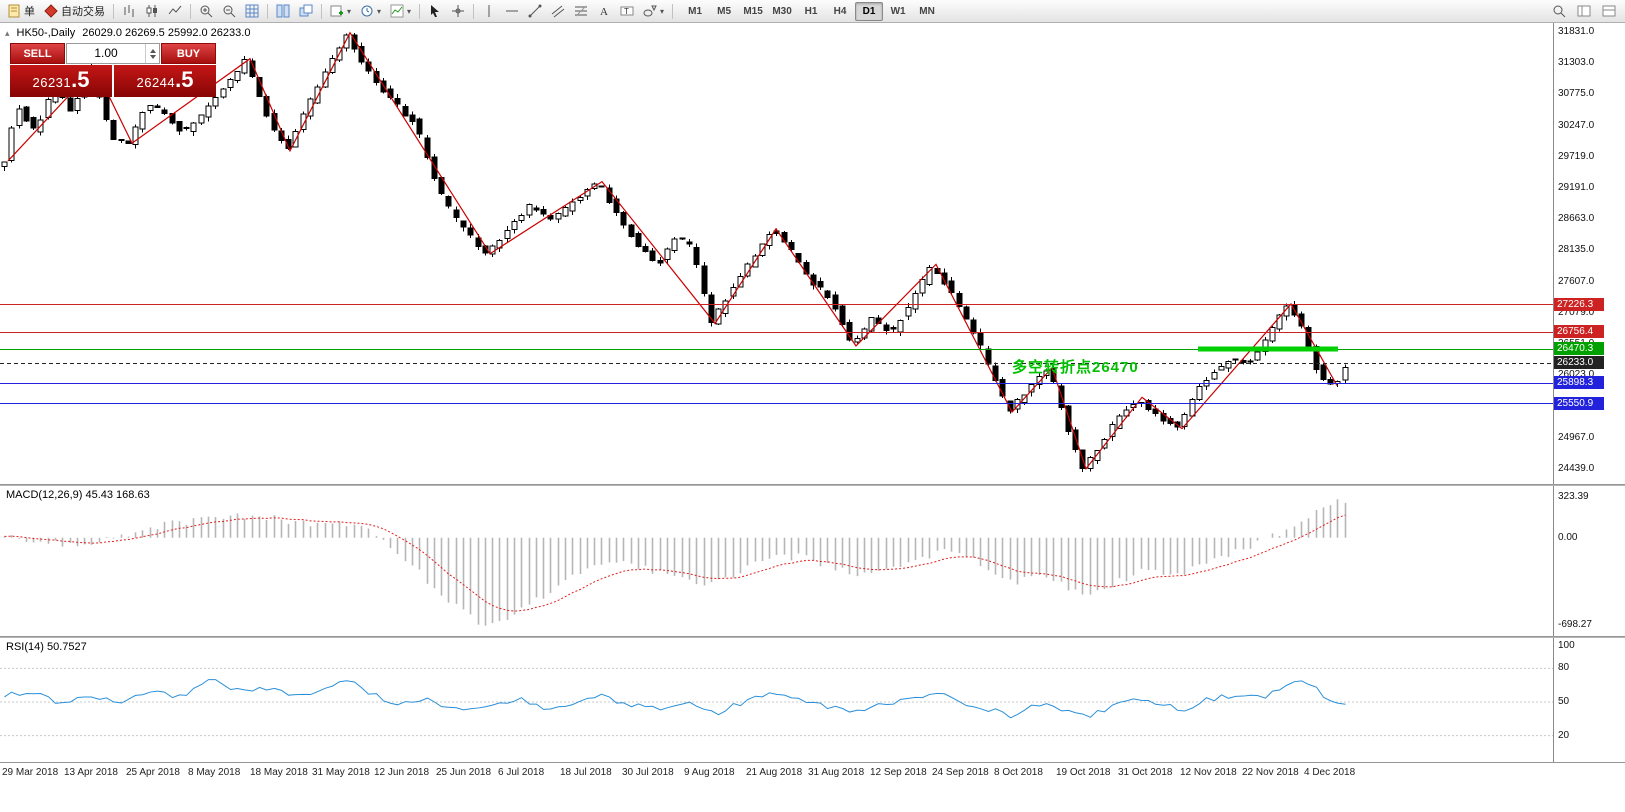  I want to click on line-chart-button, so click(175, 11).